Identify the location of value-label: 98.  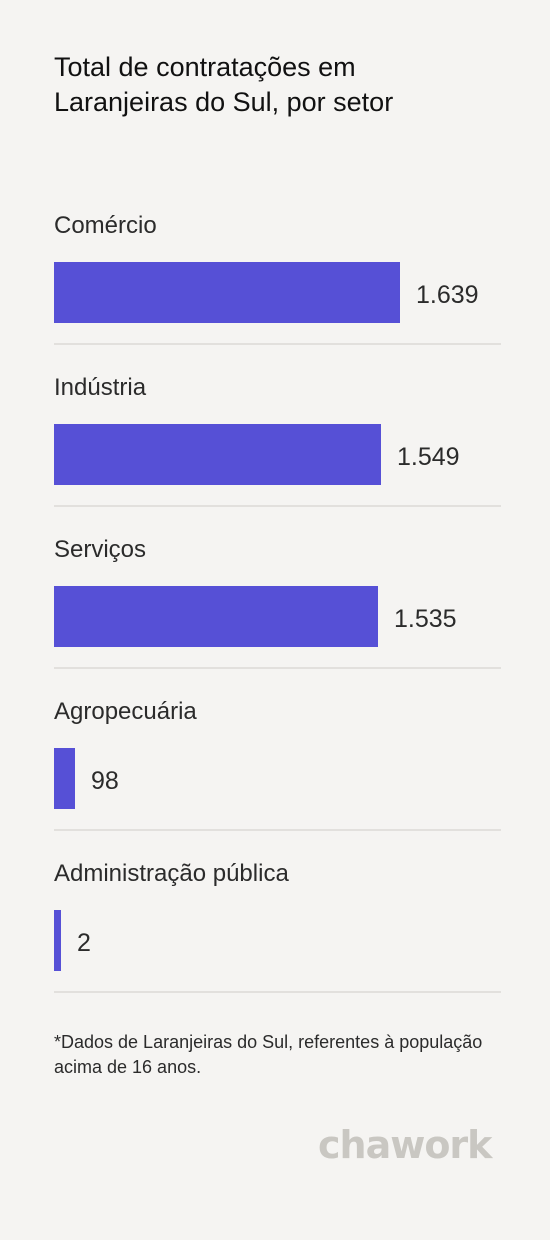
(105, 781).